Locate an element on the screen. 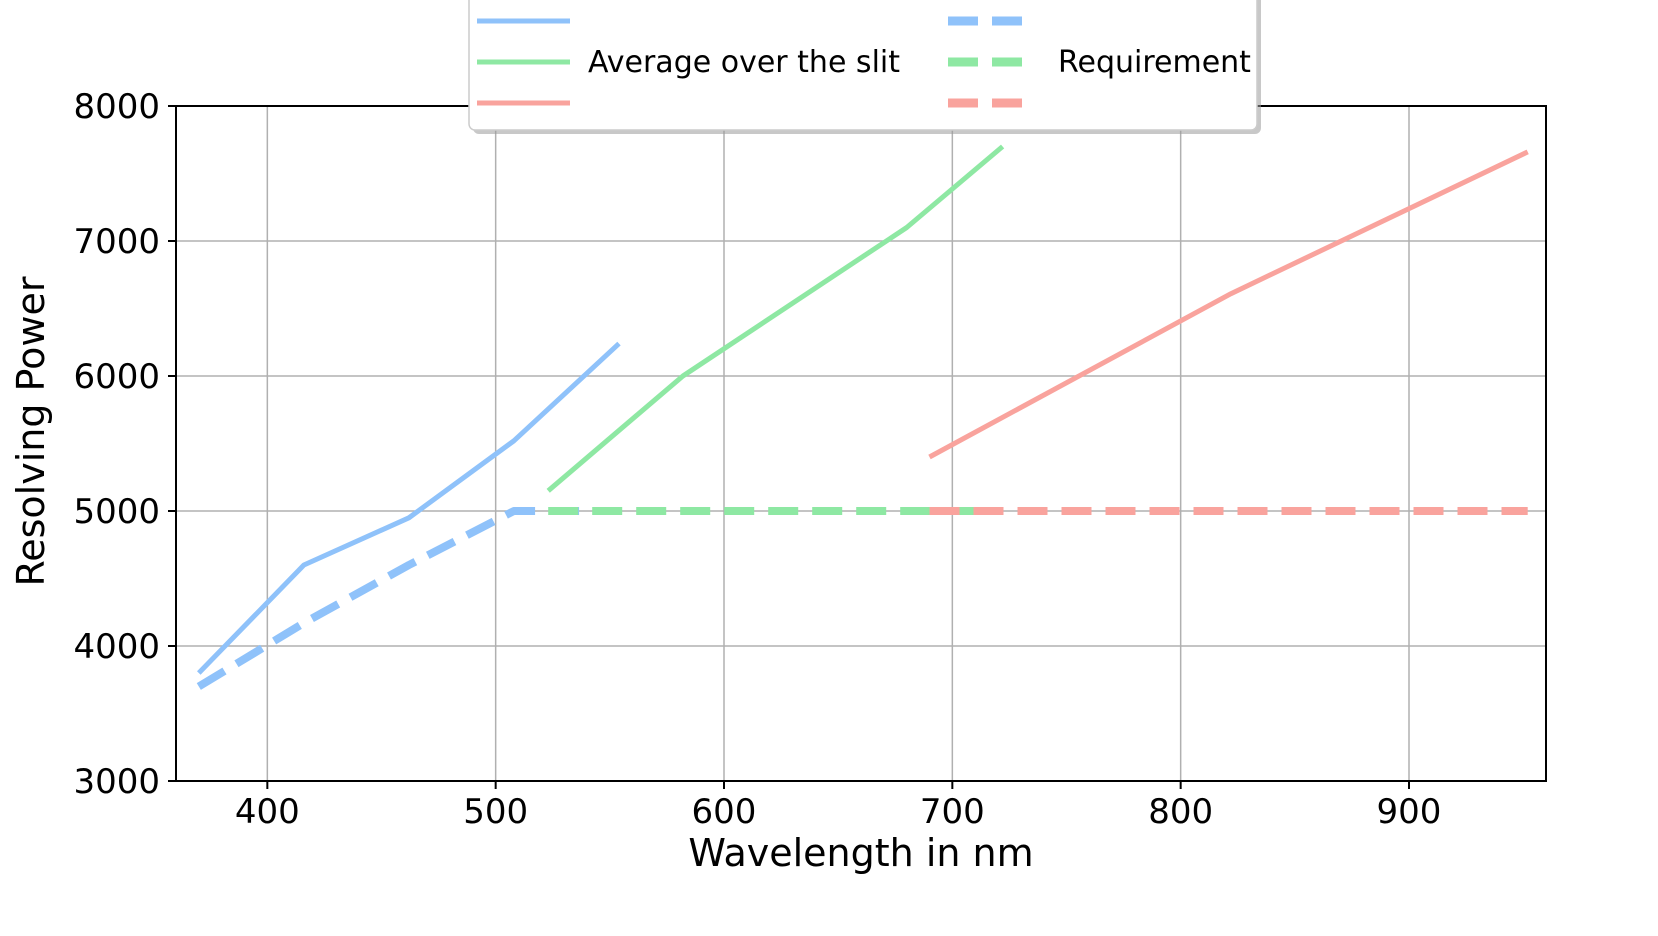 The height and width of the screenshot is (936, 1658). x-tick-label: 600 is located at coordinates (724, 812).